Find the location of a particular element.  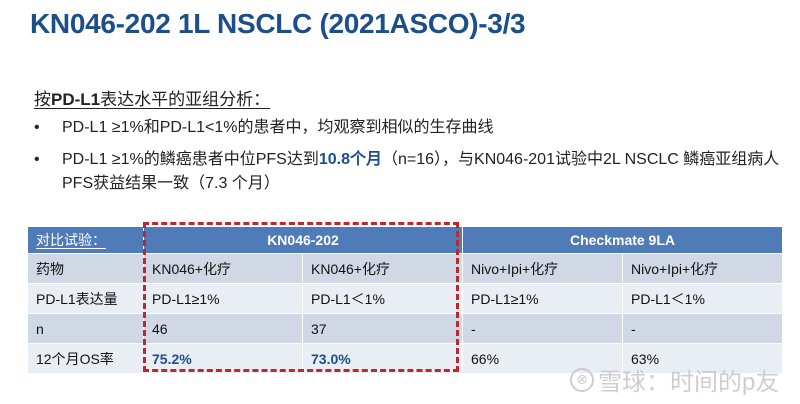

table-header-row: 对比试验： KN046-202 Checkmate 9LA is located at coordinates (405, 240).